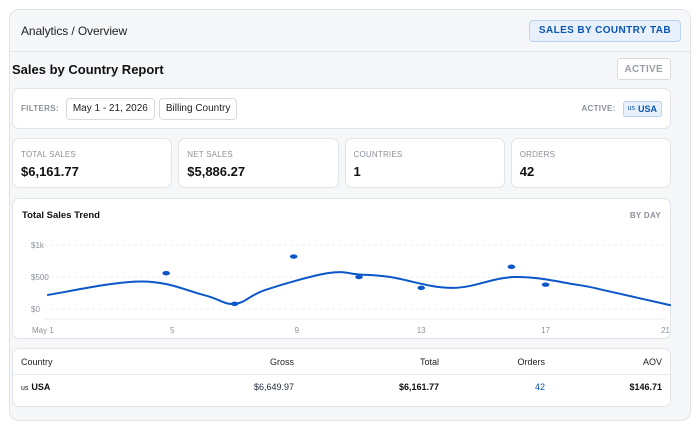  Describe the element at coordinates (61, 215) in the screenshot. I see `chart-title: Total Sales Trend` at that location.